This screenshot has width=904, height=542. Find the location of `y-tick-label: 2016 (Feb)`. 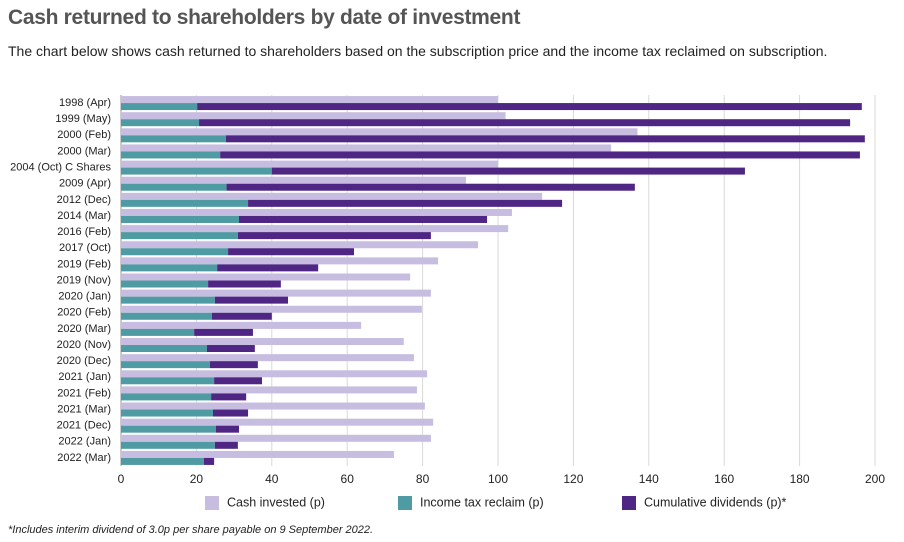

y-tick-label: 2016 (Feb) is located at coordinates (84, 232).